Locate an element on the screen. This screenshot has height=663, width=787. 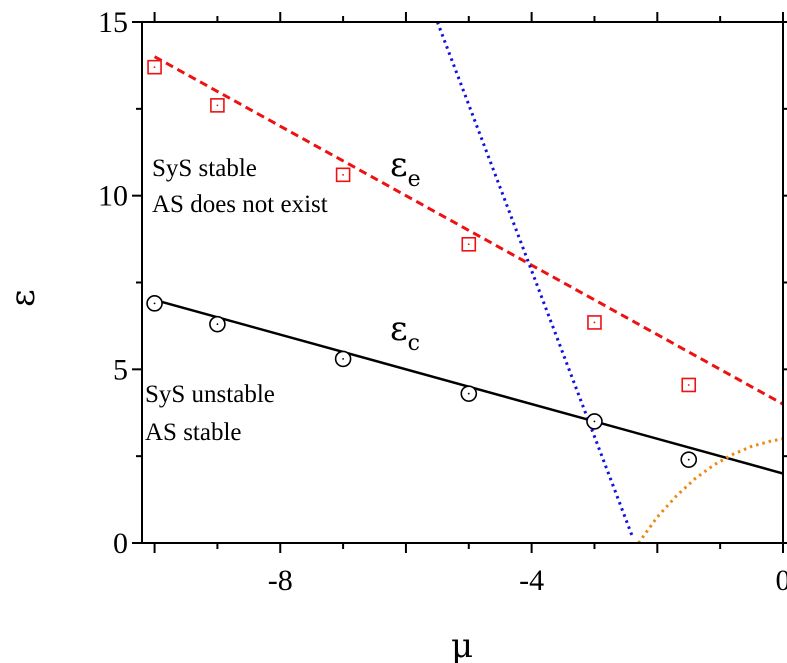
series-label-e: εe is located at coordinates (405, 168).